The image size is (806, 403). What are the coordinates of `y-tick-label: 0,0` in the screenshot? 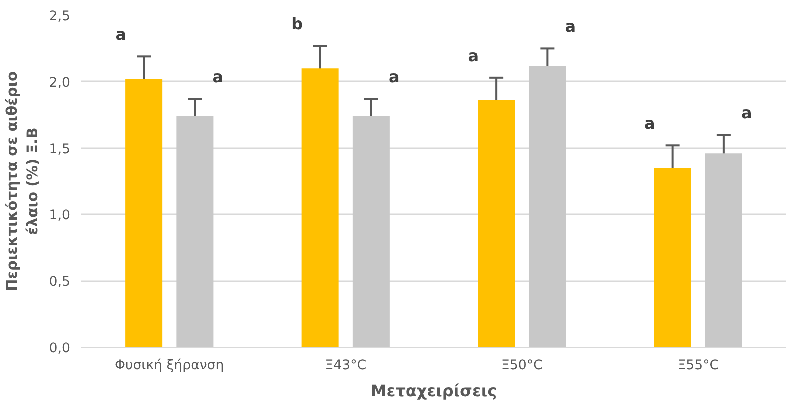 It's located at (60, 349).